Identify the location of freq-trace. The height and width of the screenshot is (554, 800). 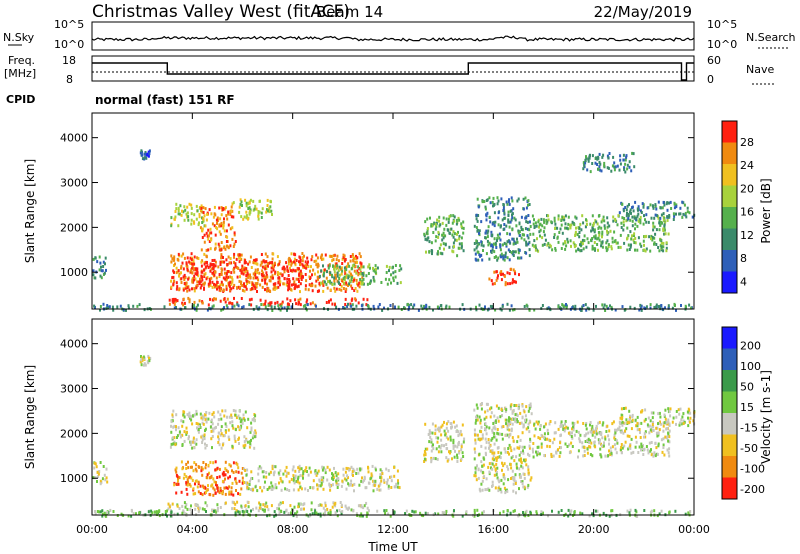
(393, 71).